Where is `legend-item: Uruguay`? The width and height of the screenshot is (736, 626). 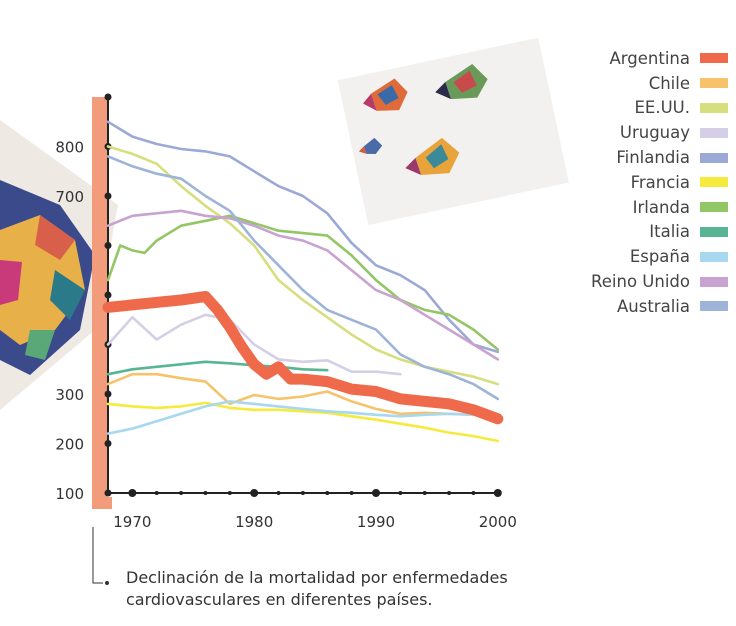 legend-item: Uruguay is located at coordinates (638, 132).